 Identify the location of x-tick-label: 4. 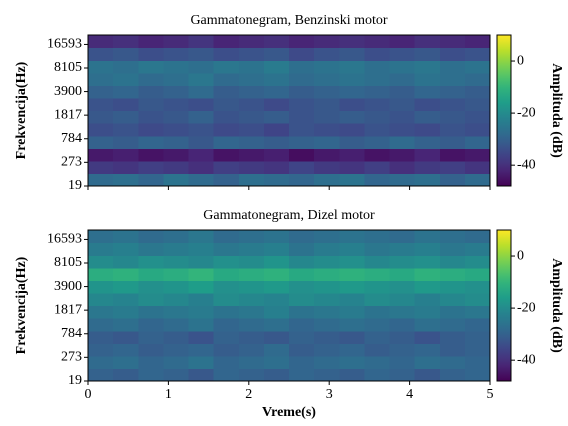
(409, 394).